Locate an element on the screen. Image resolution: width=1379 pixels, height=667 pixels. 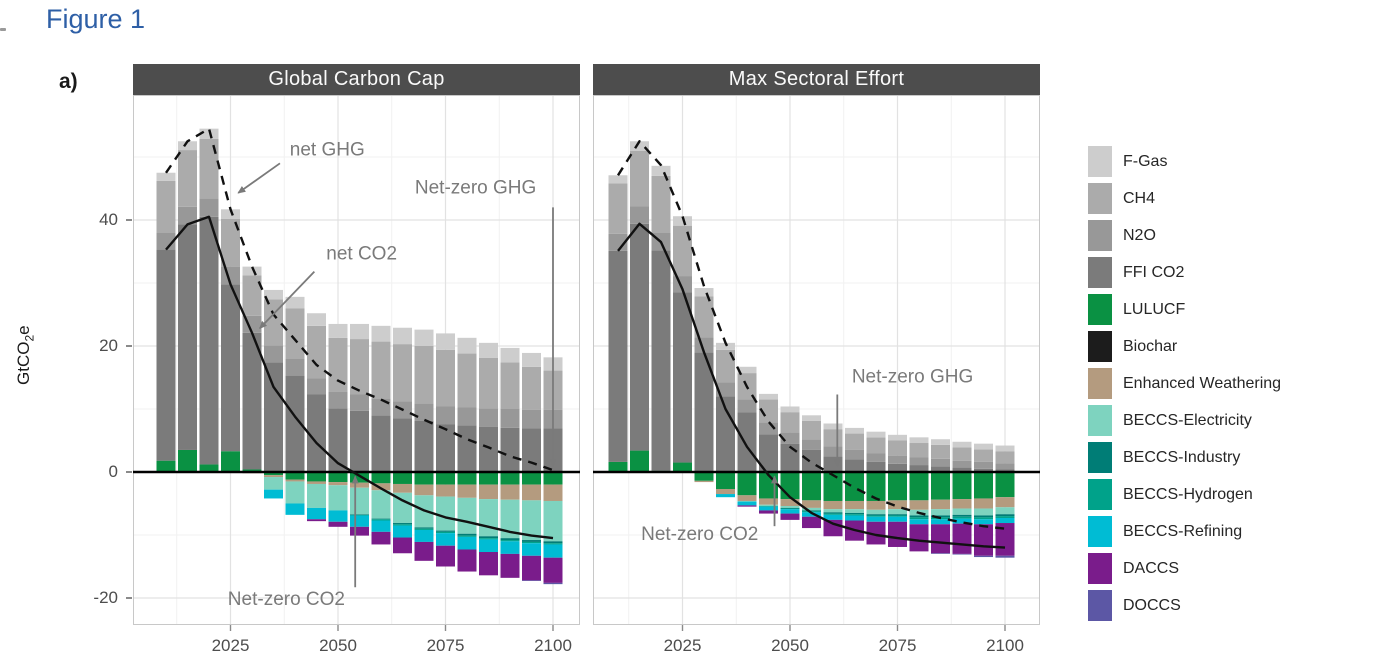
bar-segment-beccs-industry-2075 is located at coordinates (897, 515).